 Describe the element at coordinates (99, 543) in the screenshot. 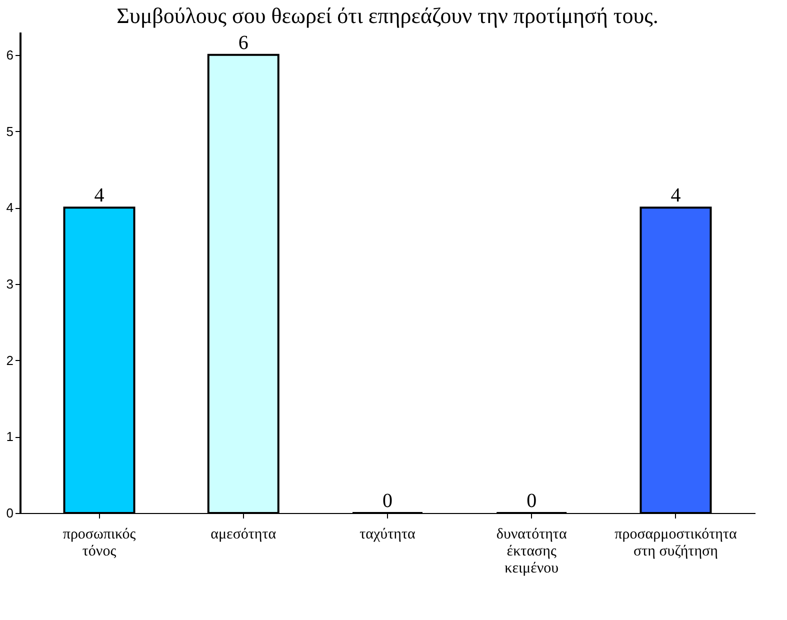

I see `x-tick-label: προσωπικός τόνος` at that location.